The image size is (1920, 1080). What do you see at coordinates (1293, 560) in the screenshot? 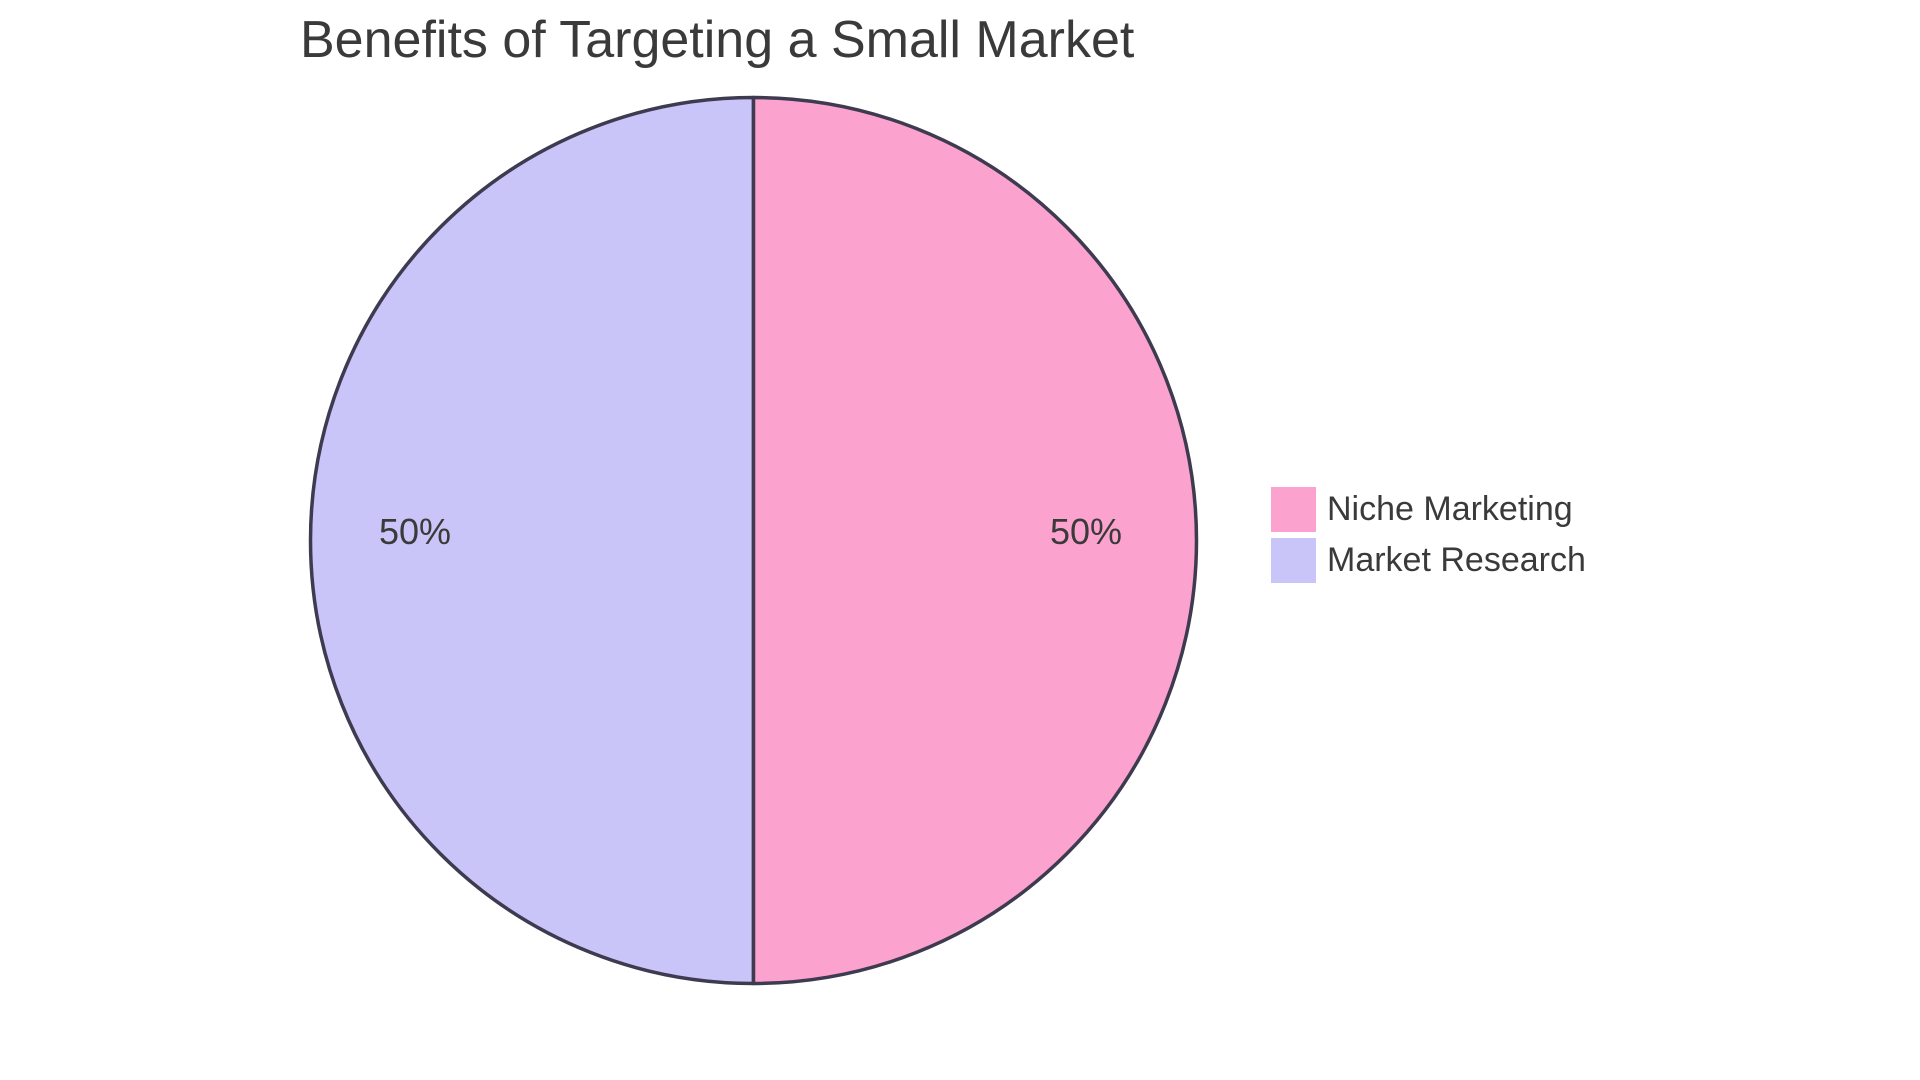
I see `legend-swatch-market-research` at bounding box center [1293, 560].